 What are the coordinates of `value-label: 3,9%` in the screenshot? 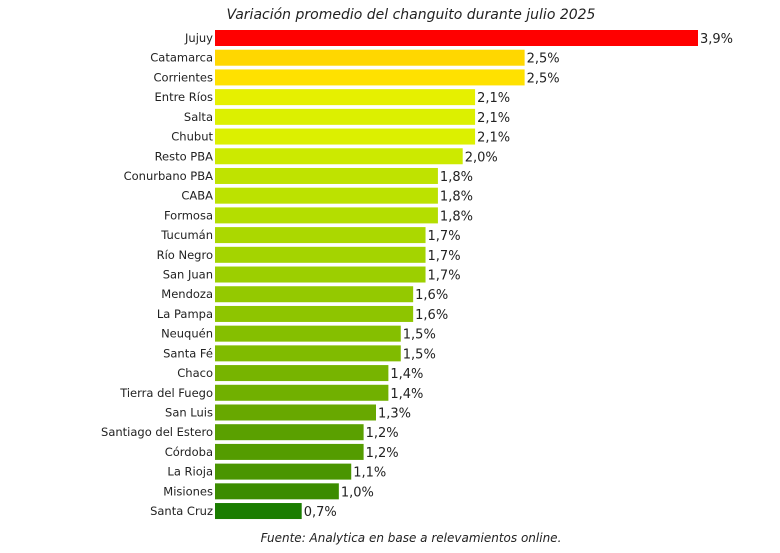 It's located at (716, 39).